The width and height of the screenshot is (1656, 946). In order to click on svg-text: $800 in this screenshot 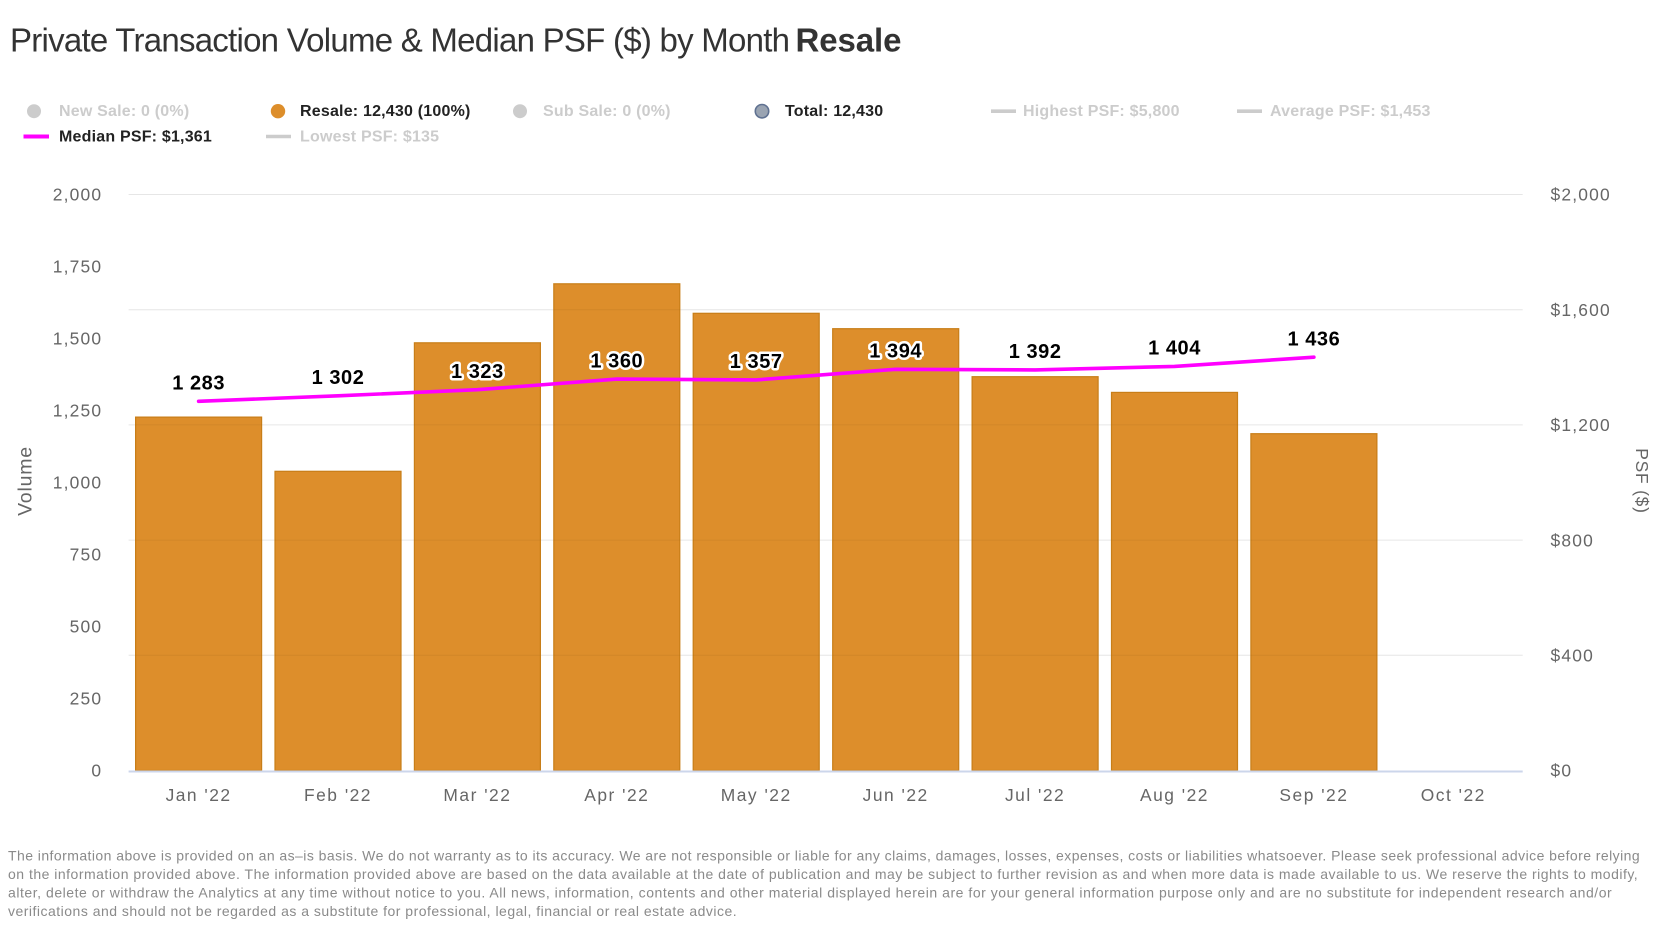, I will do `click(1573, 540)`.